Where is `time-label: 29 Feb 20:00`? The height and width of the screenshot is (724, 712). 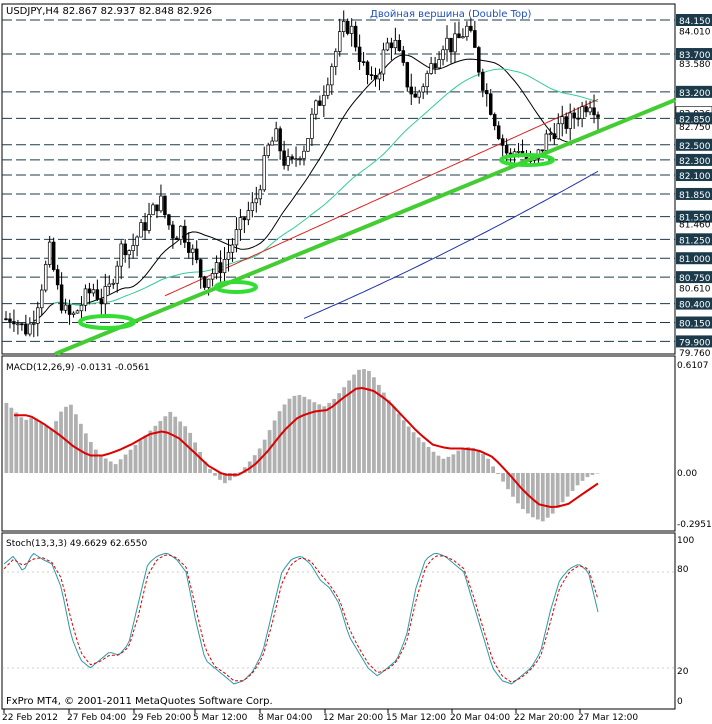
time-label: 29 Feb 20:00 is located at coordinates (161, 718).